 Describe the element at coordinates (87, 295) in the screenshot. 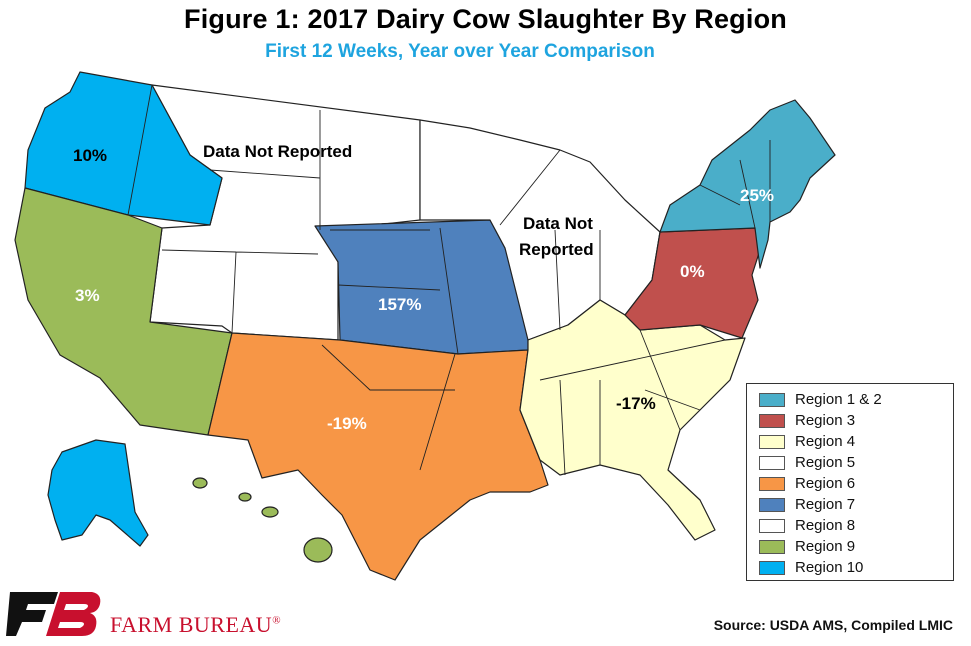

I see `region-9-value: 3%` at that location.